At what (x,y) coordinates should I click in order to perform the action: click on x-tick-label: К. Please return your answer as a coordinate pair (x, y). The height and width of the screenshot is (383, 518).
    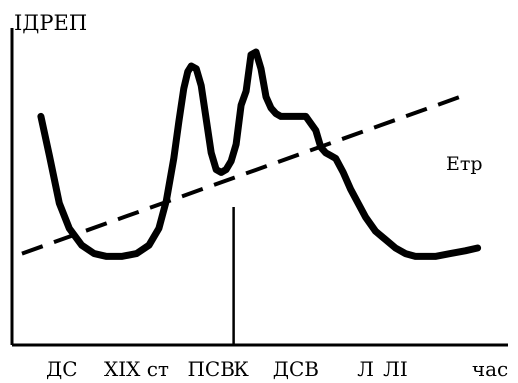
    Looking at the image, I should click on (241, 369).